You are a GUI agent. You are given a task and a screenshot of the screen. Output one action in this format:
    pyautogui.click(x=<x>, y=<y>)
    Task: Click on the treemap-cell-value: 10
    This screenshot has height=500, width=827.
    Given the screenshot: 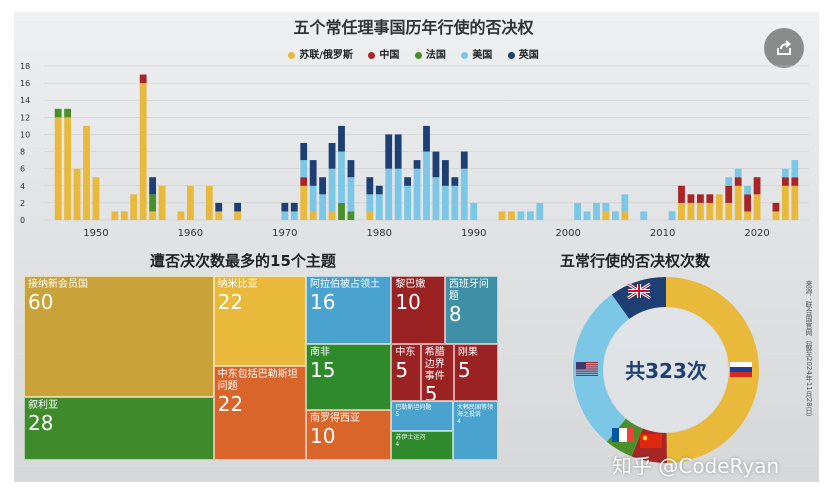 What is the action you would take?
    pyautogui.click(x=323, y=436)
    